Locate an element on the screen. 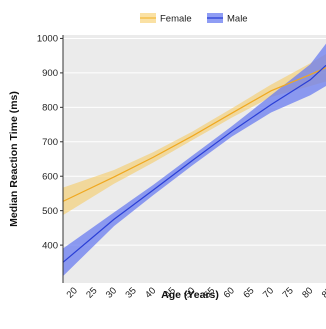 The height and width of the screenshot is (329, 326). legend-label-male: Male is located at coordinates (237, 19).